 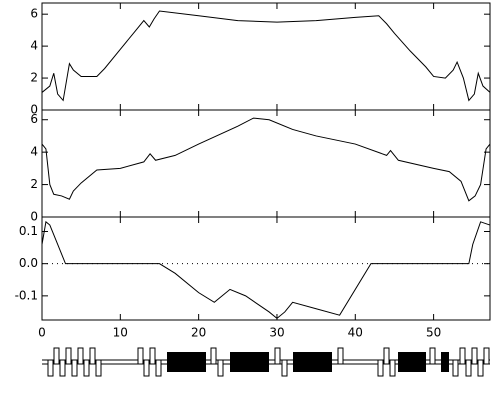 What do you see at coordinates (355, 333) in the screenshot?
I see `x-tick-label: 40` at bounding box center [355, 333].